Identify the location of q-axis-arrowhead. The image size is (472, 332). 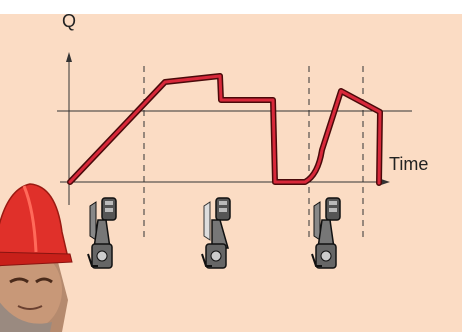
(69, 57).